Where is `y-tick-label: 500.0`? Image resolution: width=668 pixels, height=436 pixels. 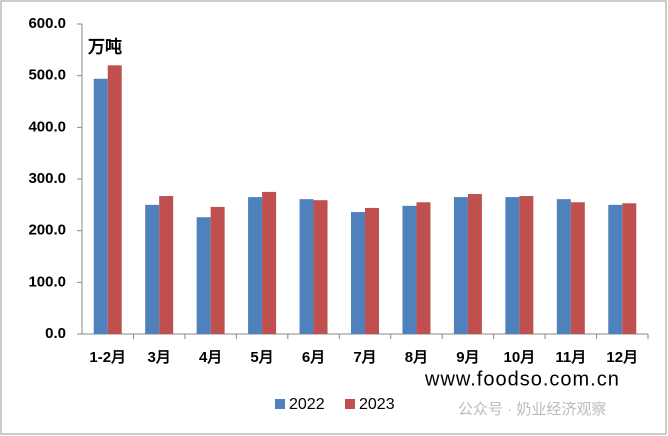 y-tick-label: 500.0 is located at coordinates (47, 75).